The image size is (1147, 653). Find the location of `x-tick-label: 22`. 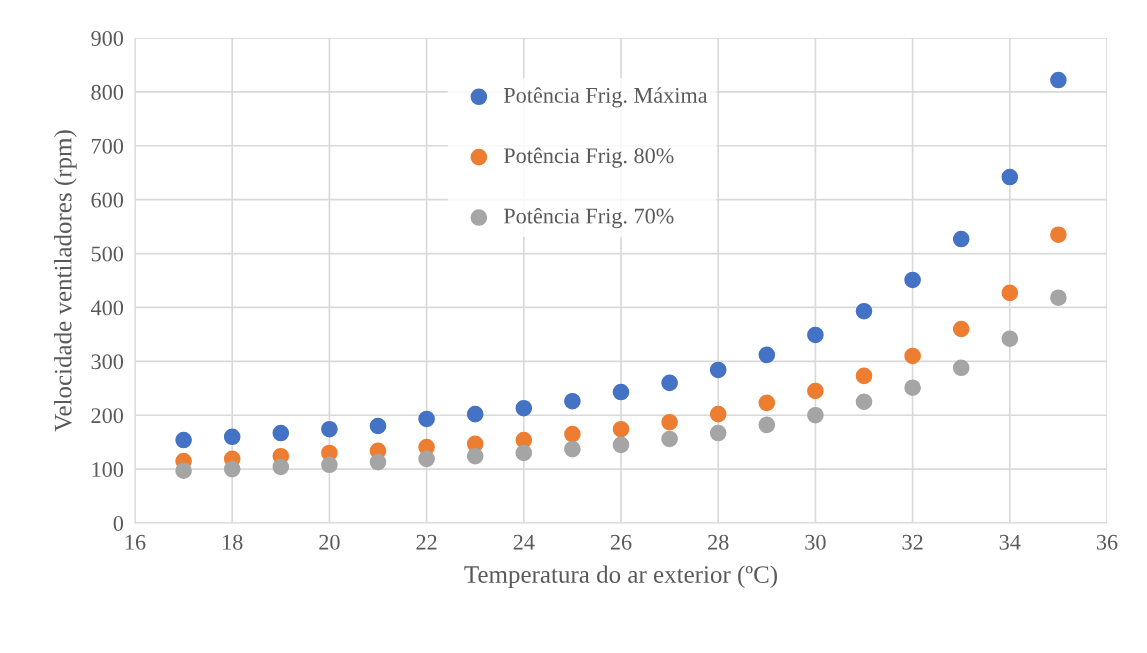

x-tick-label: 22 is located at coordinates (426, 542).